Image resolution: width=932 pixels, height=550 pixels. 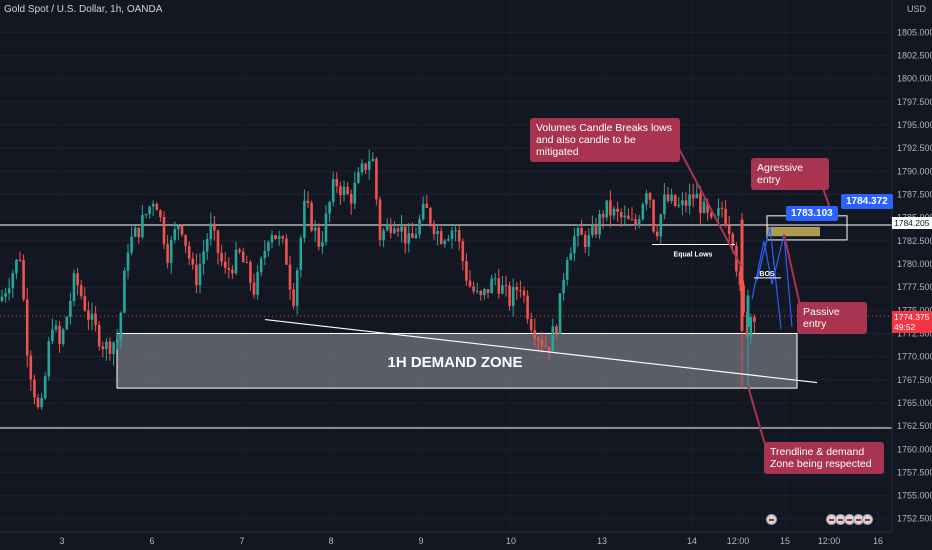 I want to click on axis-tag-current-price: 1774.375 49:52, so click(x=912, y=322).